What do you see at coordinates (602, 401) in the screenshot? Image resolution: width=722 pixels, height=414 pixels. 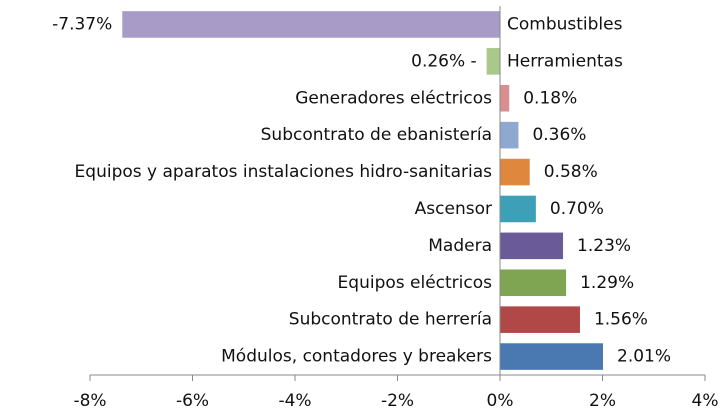 I see `x-tick-label: 2%` at bounding box center [602, 401].